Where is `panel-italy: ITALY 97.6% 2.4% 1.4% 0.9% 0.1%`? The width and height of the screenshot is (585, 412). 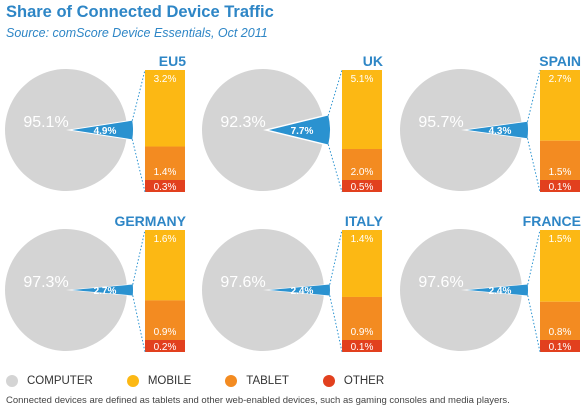 panel-italy: ITALY 97.6% 2.4% 1.4% 0.9% 0.1% is located at coordinates (292, 283).